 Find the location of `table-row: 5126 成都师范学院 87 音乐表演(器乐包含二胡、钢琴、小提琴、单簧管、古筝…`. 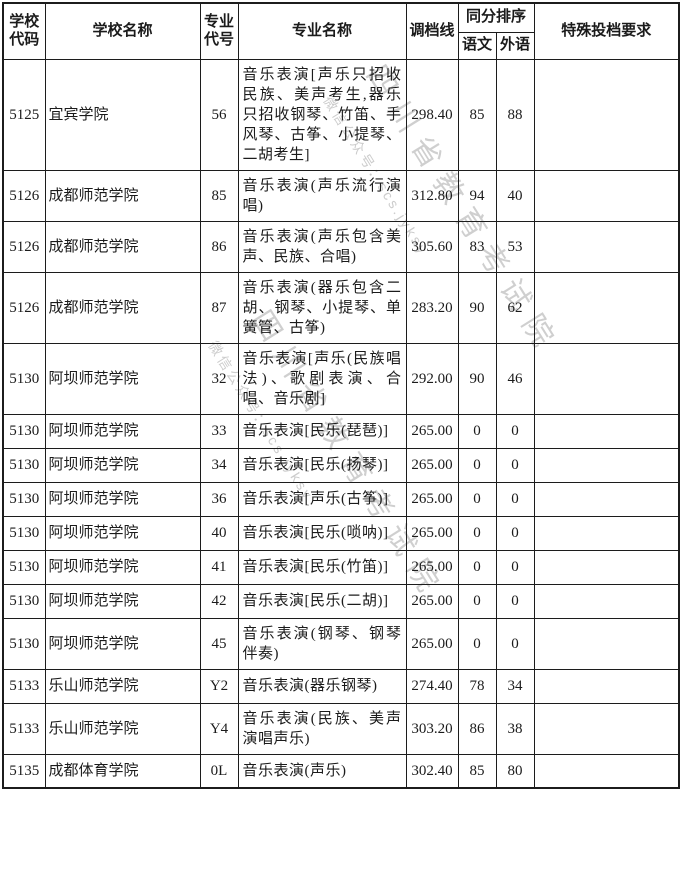

table-row: 5126 成都师范学院 87 音乐表演(器乐包含二胡、钢琴、小提琴、单簧管、古筝… is located at coordinates (341, 307).